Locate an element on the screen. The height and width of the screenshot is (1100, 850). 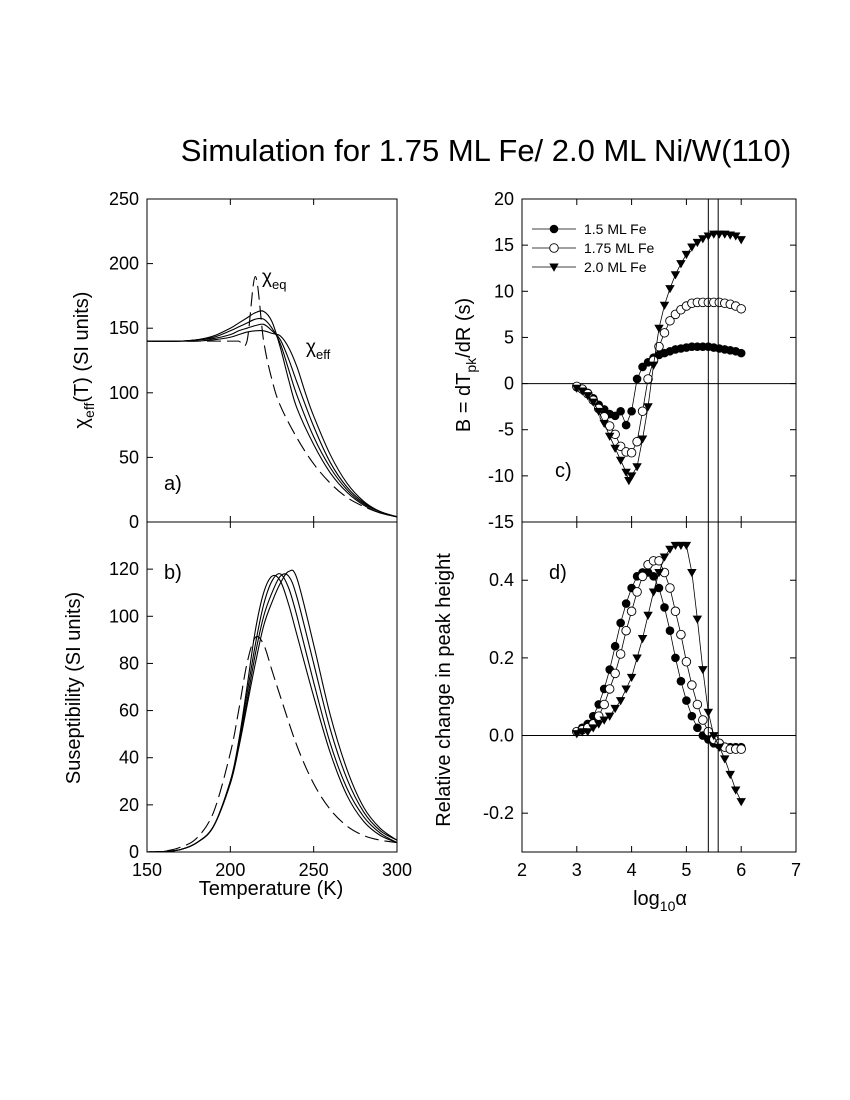
x-tick-label: 3 is located at coordinates (577, 870).